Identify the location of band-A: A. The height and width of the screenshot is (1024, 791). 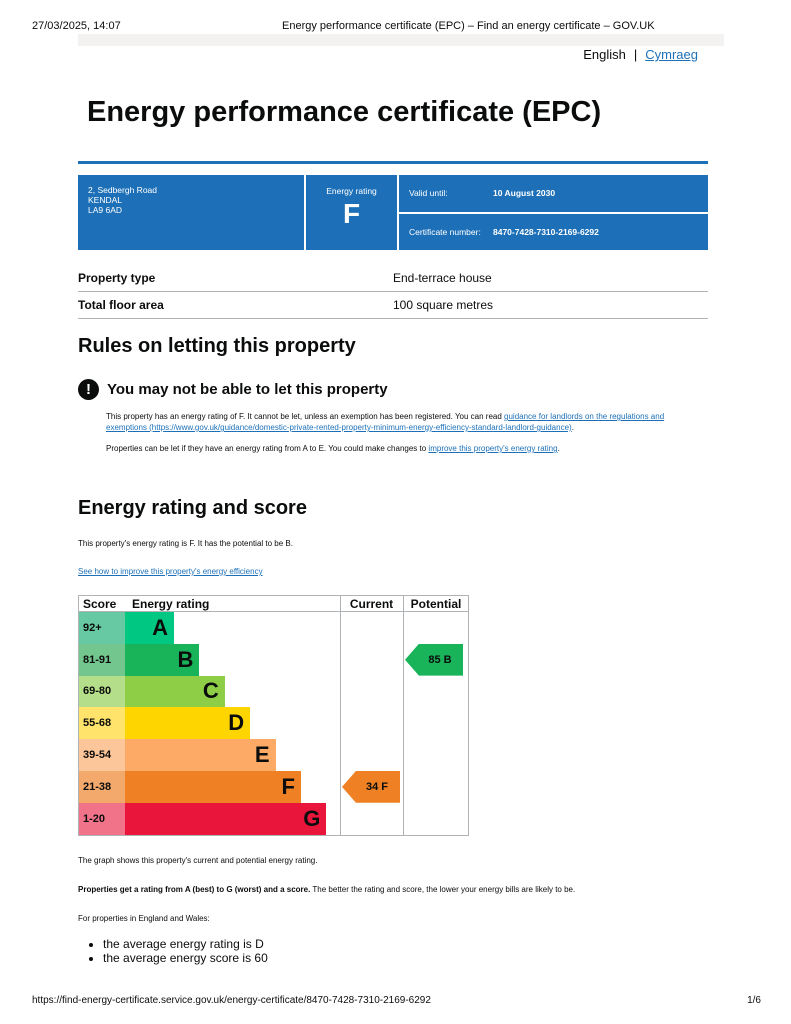
(149, 628).